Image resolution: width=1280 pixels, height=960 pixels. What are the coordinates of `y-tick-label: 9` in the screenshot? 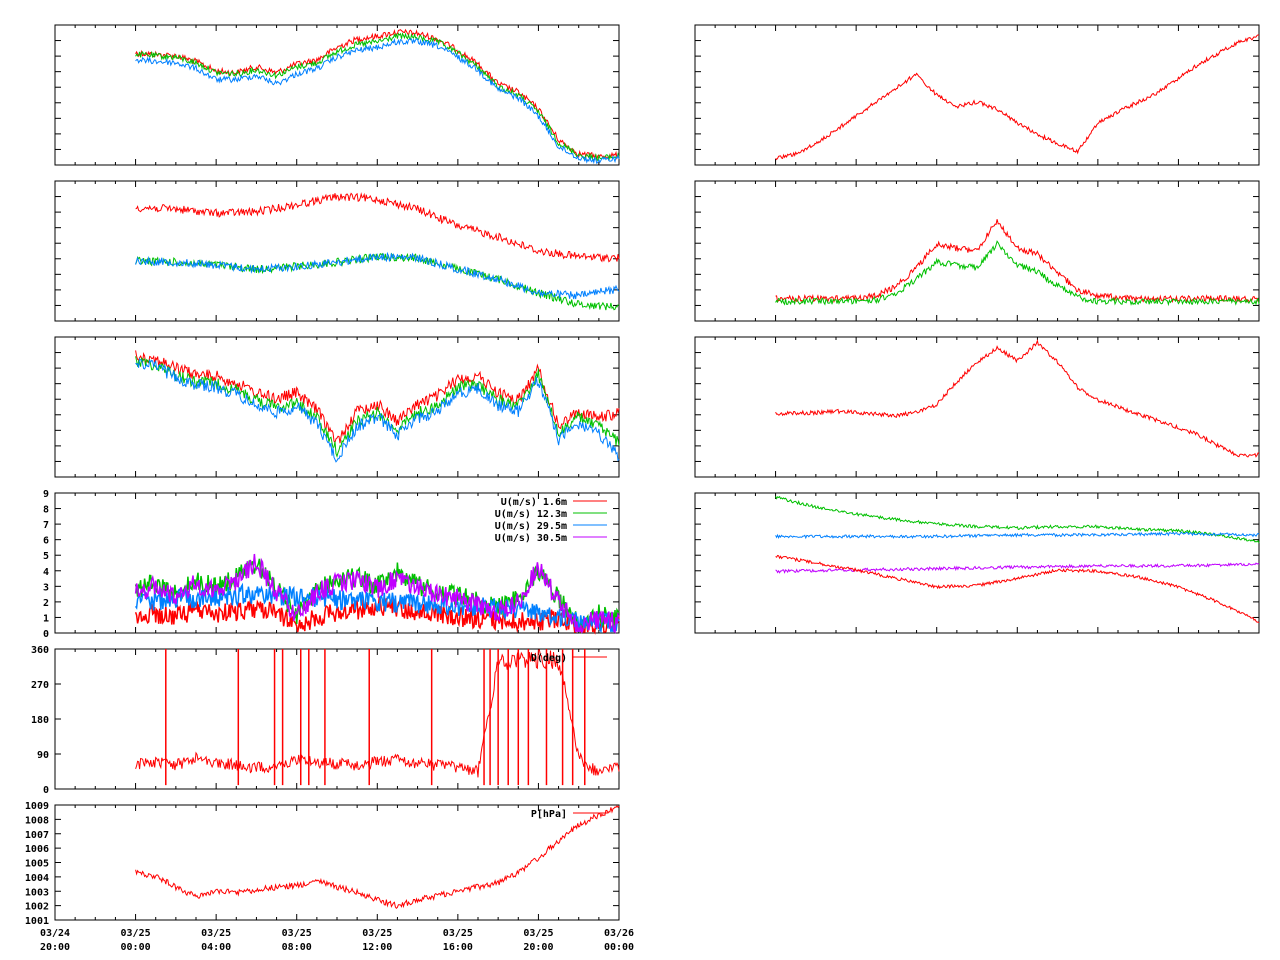 It's located at (46, 494).